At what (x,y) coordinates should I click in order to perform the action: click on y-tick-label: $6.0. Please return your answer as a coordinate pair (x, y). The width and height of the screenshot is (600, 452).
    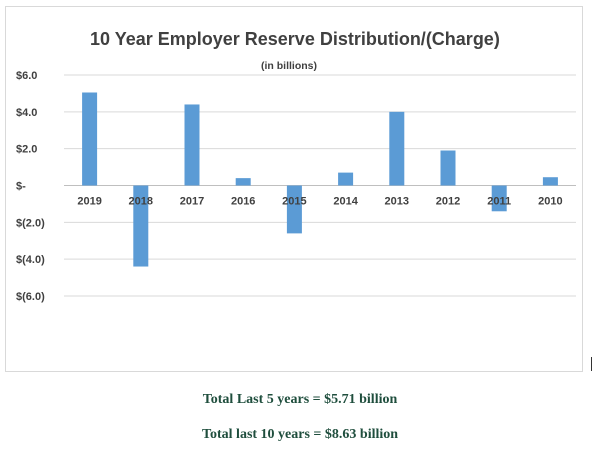
    Looking at the image, I should click on (26, 76).